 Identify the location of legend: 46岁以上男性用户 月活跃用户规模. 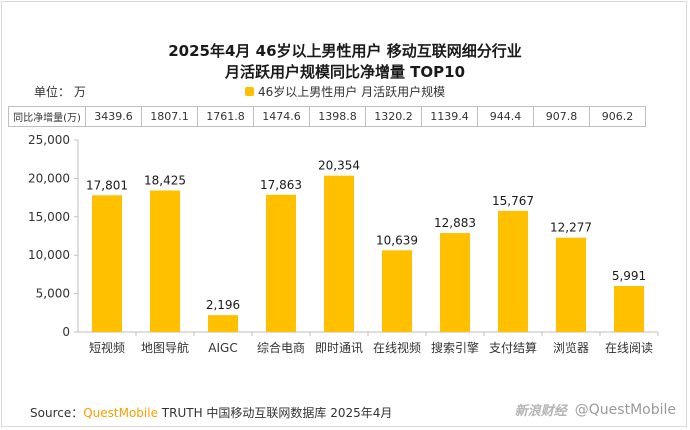
(345, 91).